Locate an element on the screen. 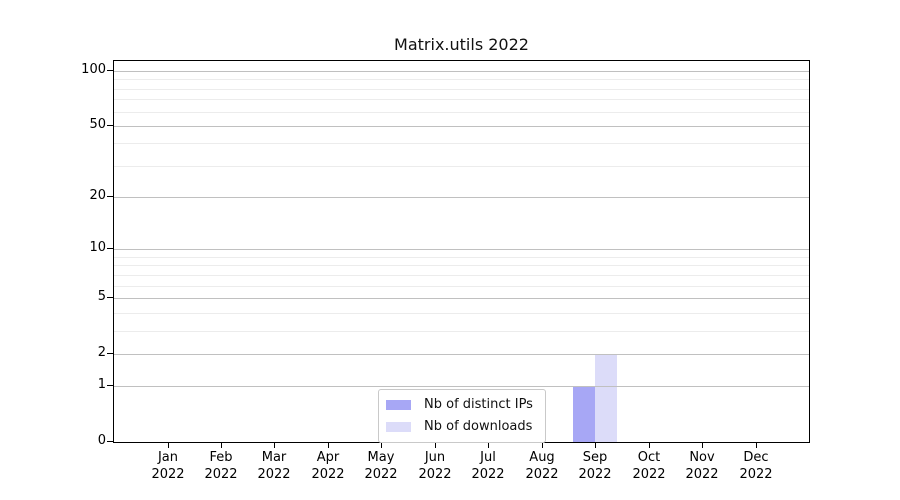 This screenshot has height=500, width=900. chart-title: Matrix.utils 2022 is located at coordinates (461, 44).